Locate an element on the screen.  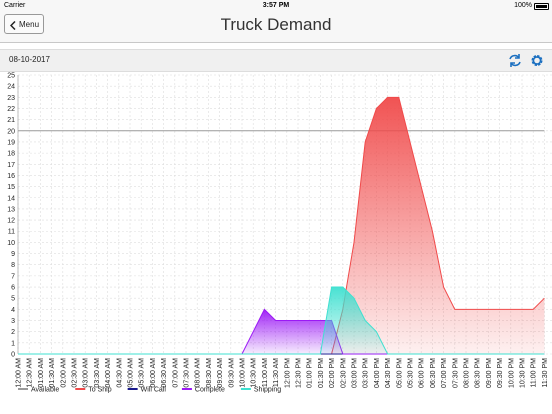
x-tick-label: 08:30 AM is located at coordinates (209, 373).